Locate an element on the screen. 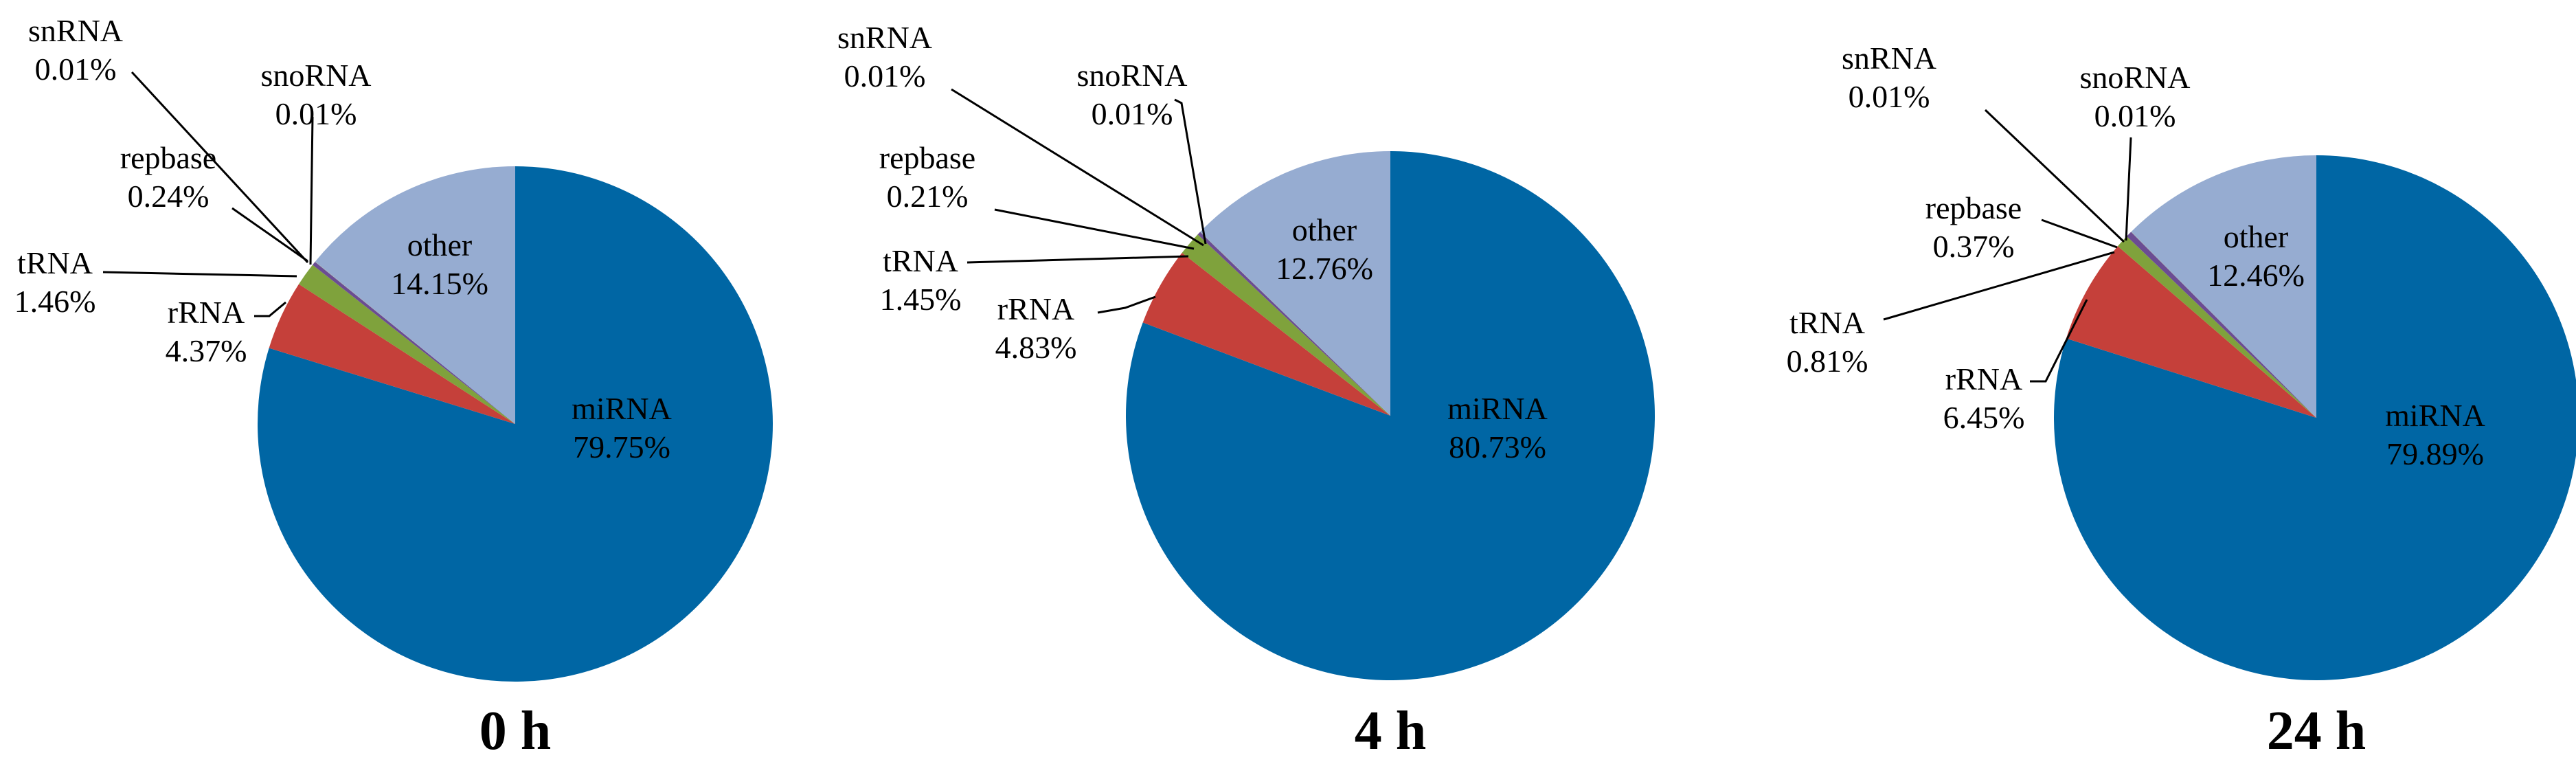 Image resolution: width=2576 pixels, height=773 pixels. chart-title: 4 h is located at coordinates (1391, 731).